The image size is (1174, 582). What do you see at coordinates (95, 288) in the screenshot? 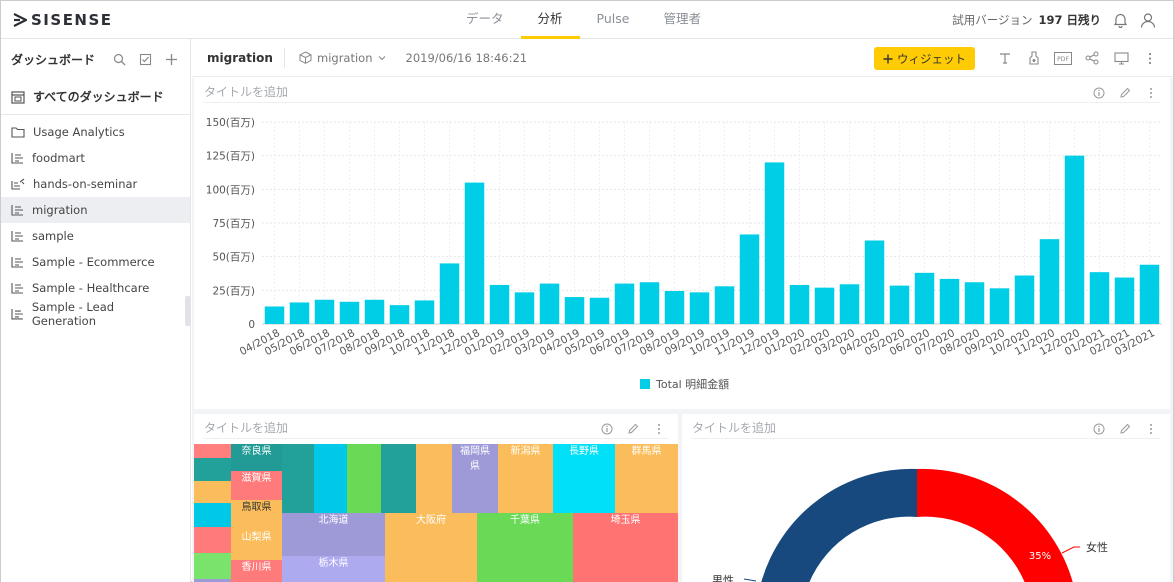
I see `sidebar-item-sample-healthcare: Sample - Healthcare` at bounding box center [95, 288].